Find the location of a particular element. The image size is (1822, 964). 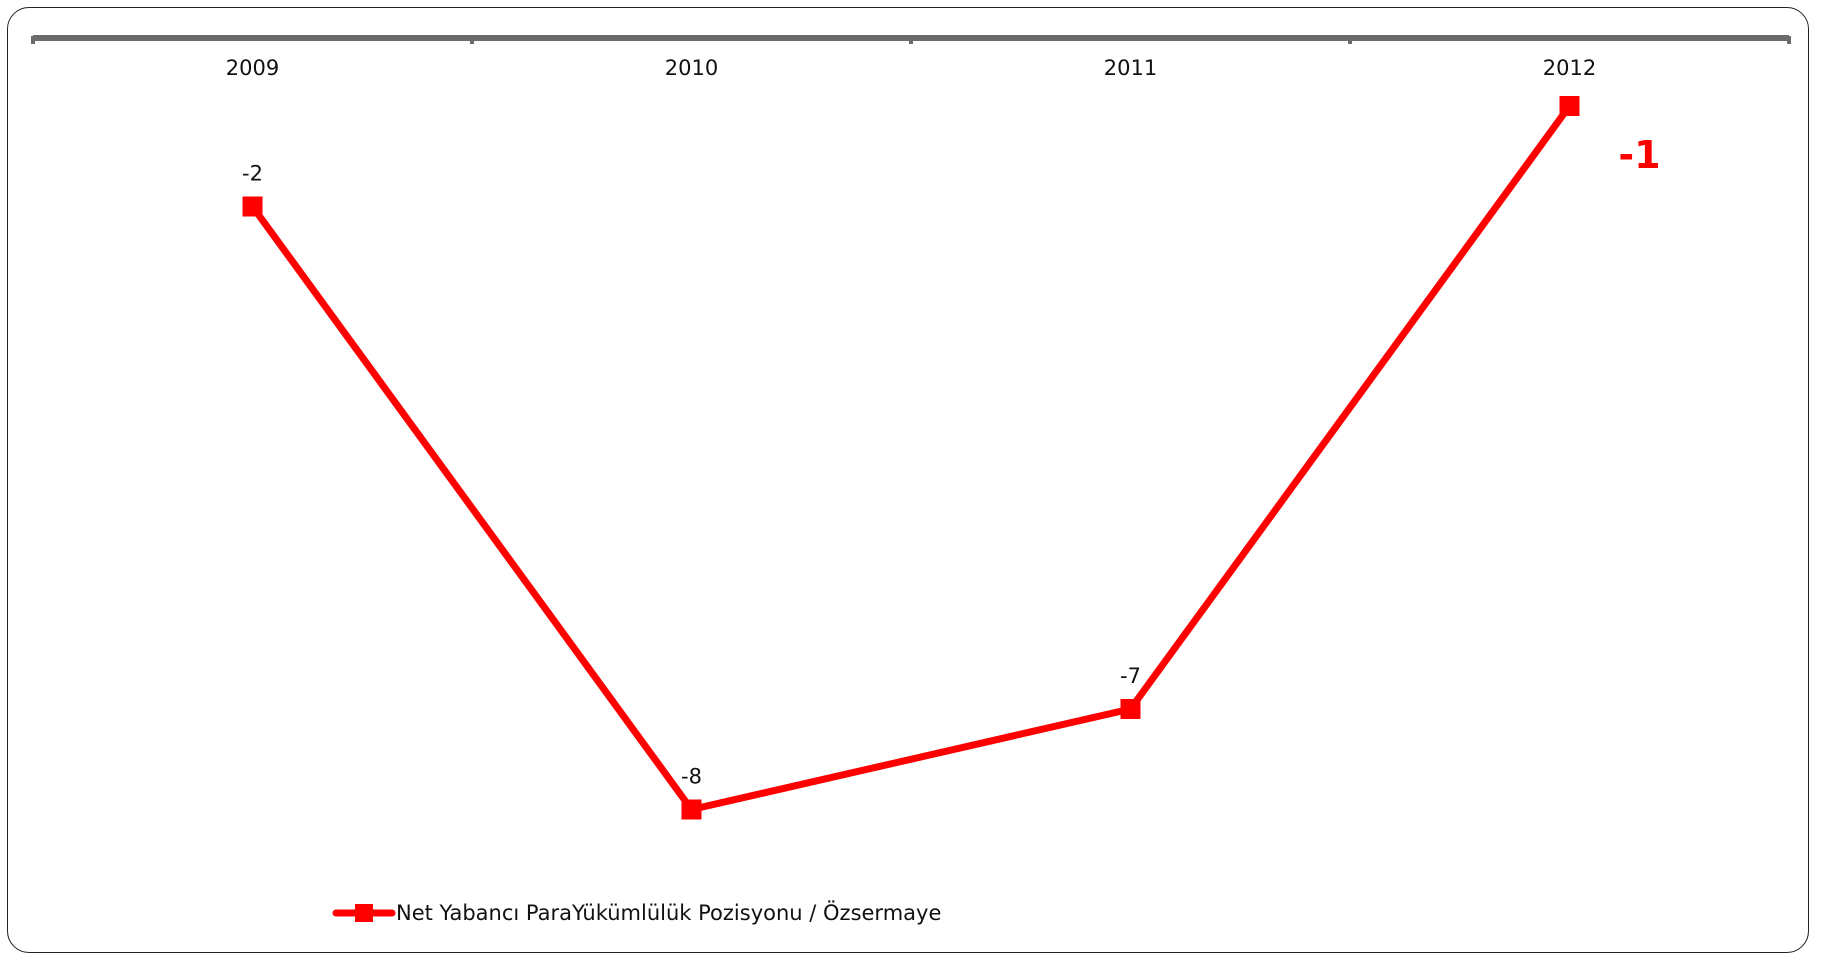

data-label: -7 is located at coordinates (1130, 676).